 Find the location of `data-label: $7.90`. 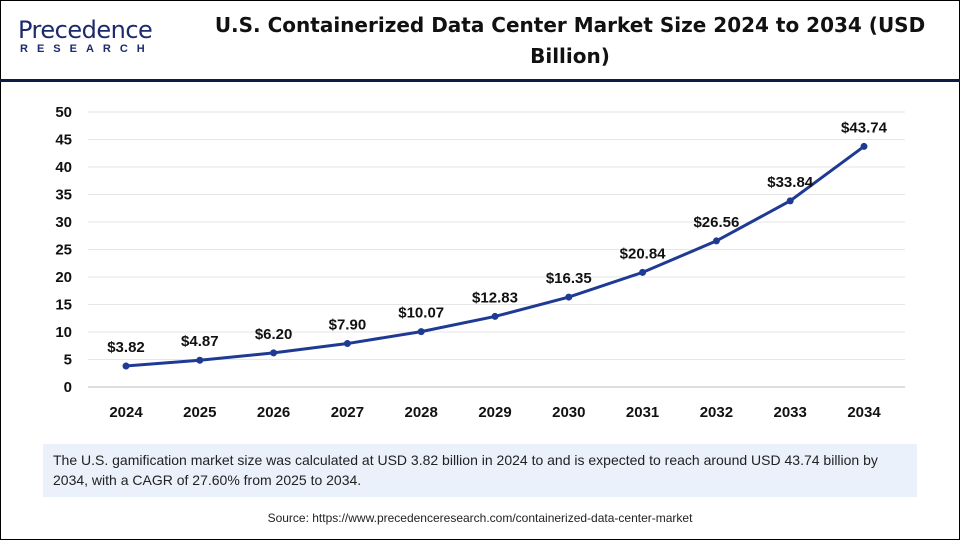

data-label: $7.90 is located at coordinates (348, 325).